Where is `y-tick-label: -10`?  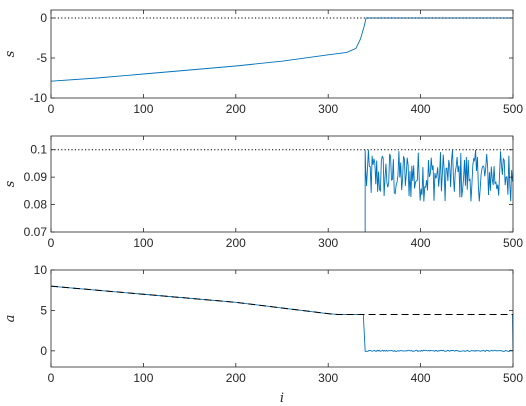
y-tick-label: -10 is located at coordinates (39, 98).